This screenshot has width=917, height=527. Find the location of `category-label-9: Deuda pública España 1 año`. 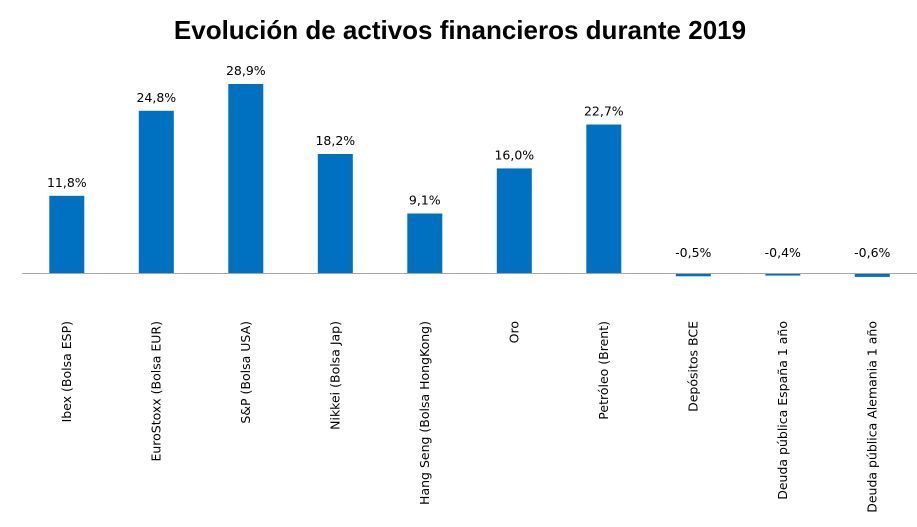

category-label-9: Deuda pública España 1 año is located at coordinates (782, 410).